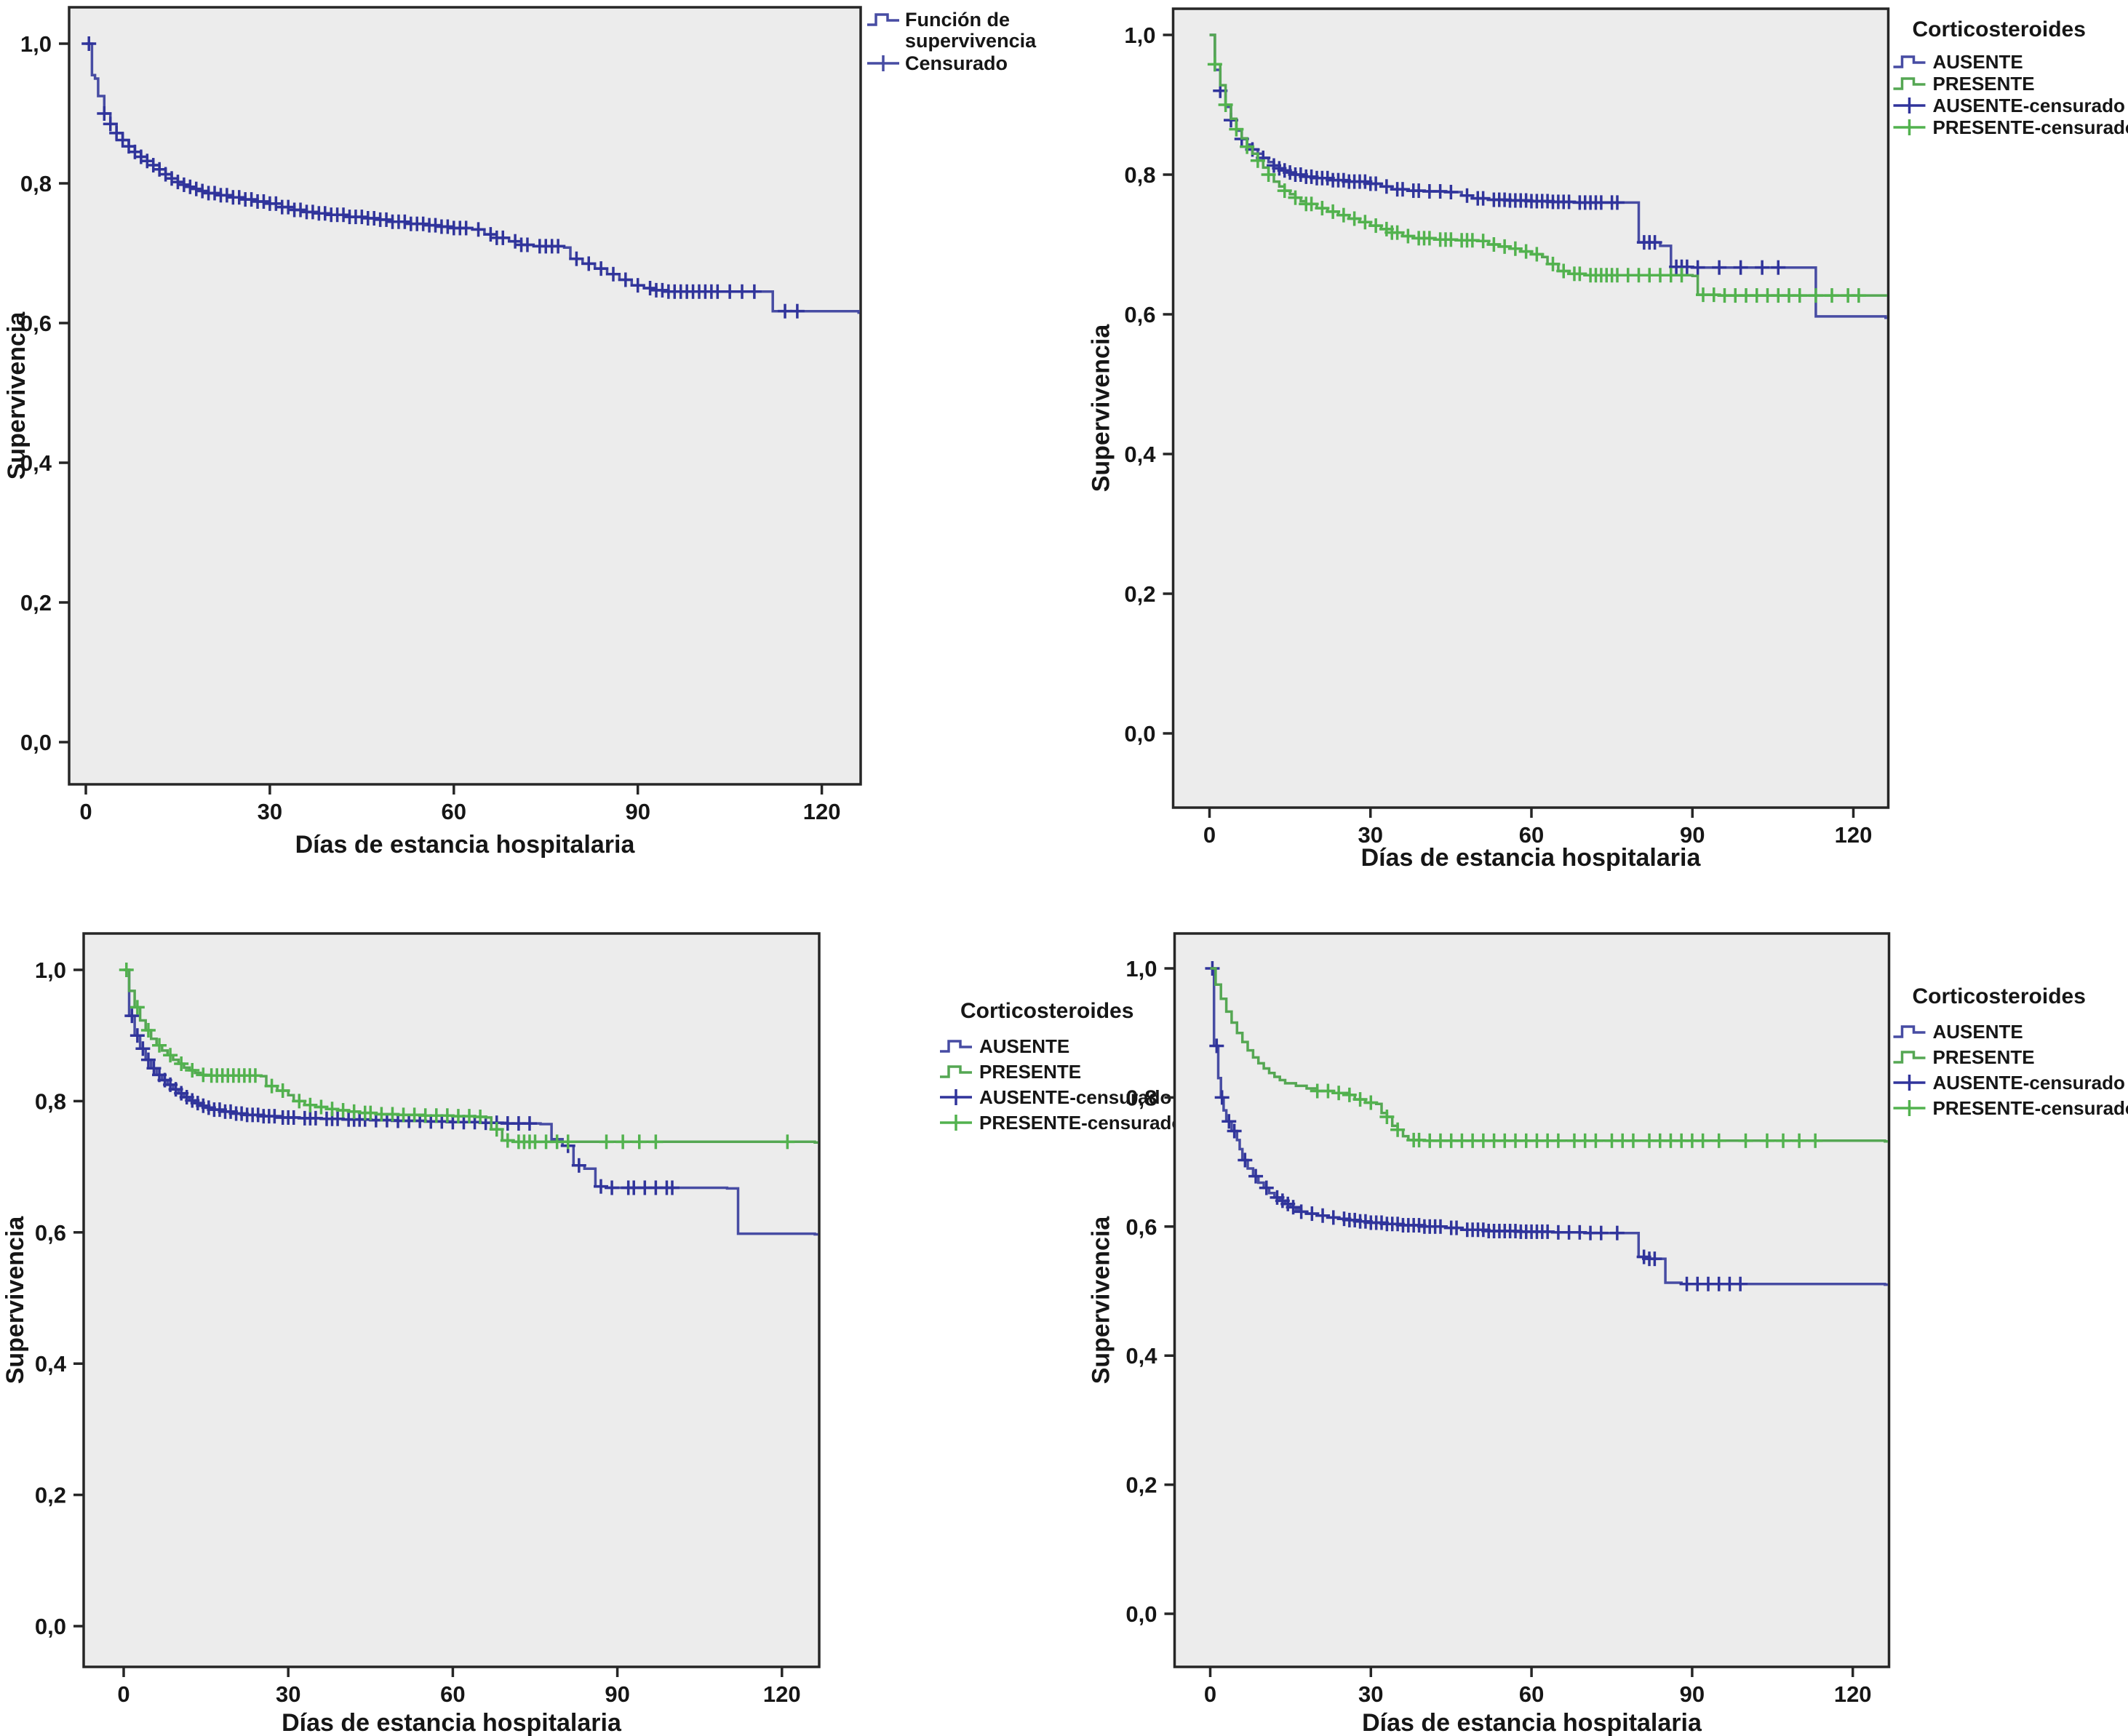 The width and height of the screenshot is (2128, 1736). I want to click on censor-marks-función-de-supervivencia, so click(443, 178).